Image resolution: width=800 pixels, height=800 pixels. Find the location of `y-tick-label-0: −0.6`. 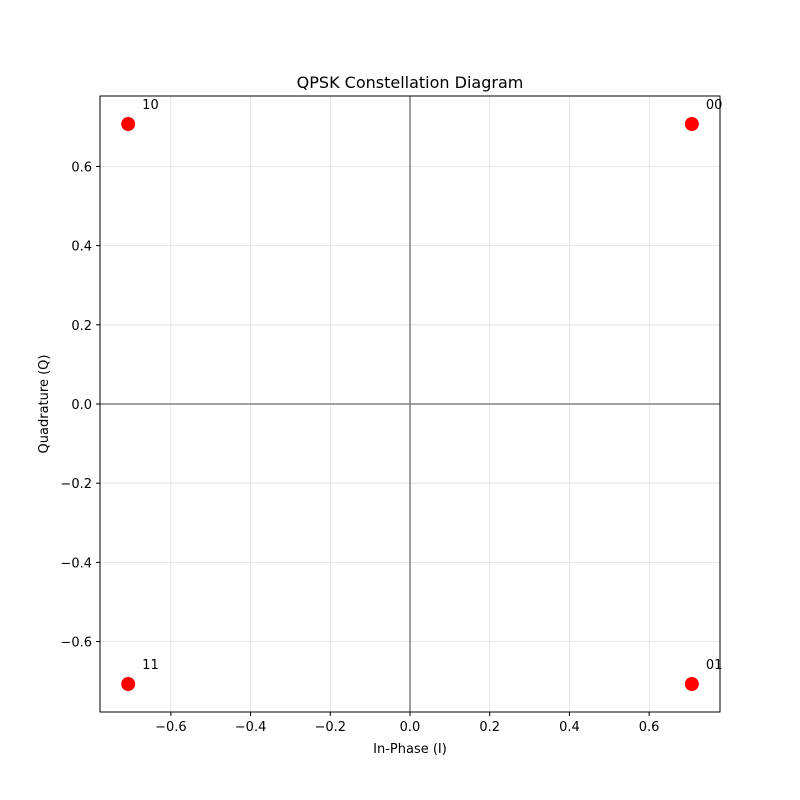

y-tick-label-0: −0.6 is located at coordinates (76, 643).